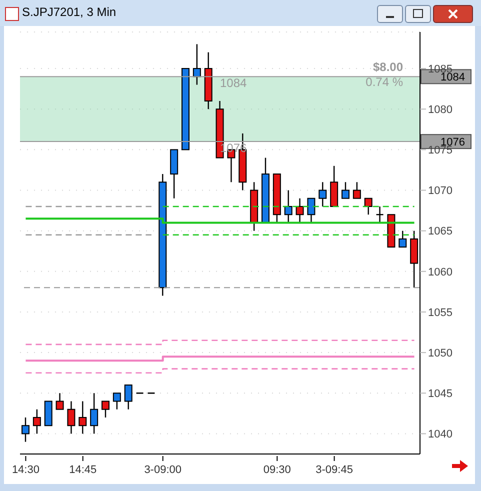 The height and width of the screenshot is (491, 481). Describe the element at coordinates (277, 470) in the screenshot. I see `x-tick-label: 09:30` at that location.